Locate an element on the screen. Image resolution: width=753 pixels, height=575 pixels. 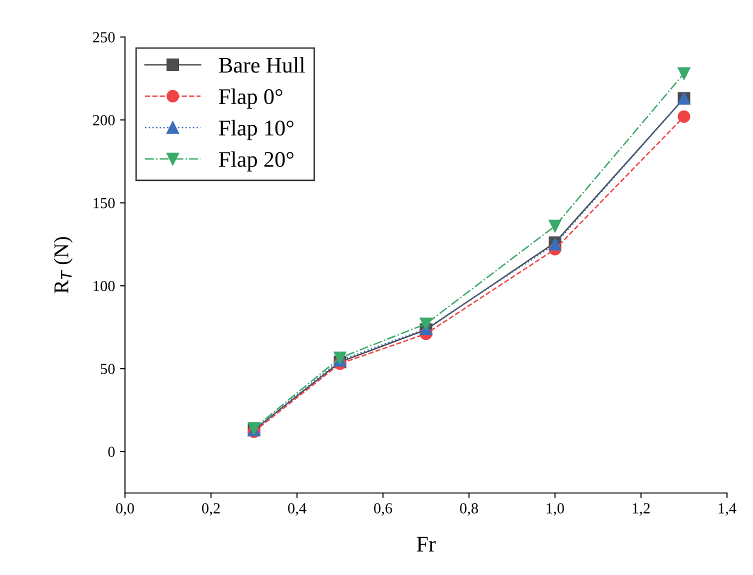
x-tick-label: 1,0 is located at coordinates (555, 509).